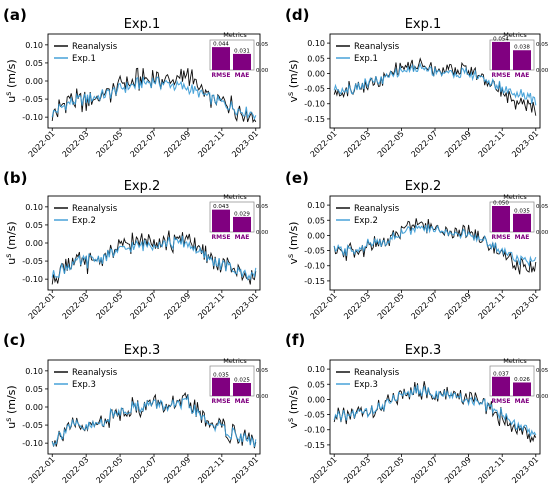 The height and width of the screenshot is (488, 550). Describe the element at coordinates (142, 24) in the screenshot. I see `chart-title: Exp.1` at that location.